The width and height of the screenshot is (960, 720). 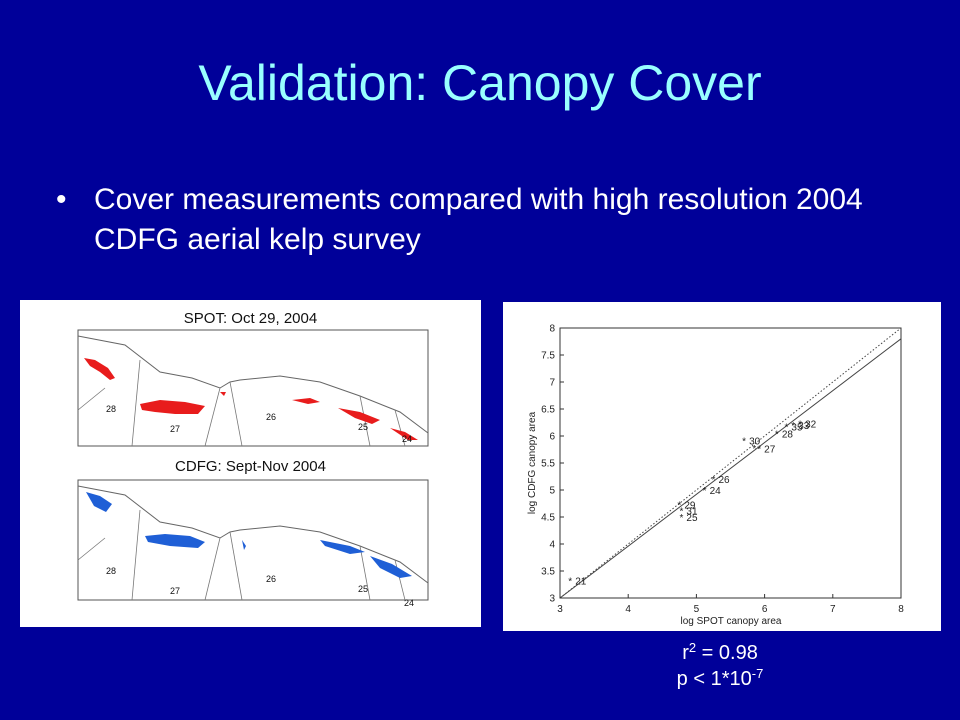 I want to click on fit-lines, so click(x=730, y=463).